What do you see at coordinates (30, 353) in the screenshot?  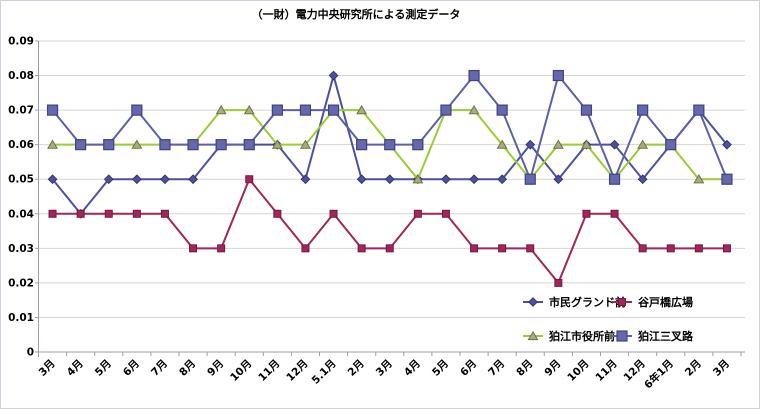 I see `y-tick-label: 0` at bounding box center [30, 353].